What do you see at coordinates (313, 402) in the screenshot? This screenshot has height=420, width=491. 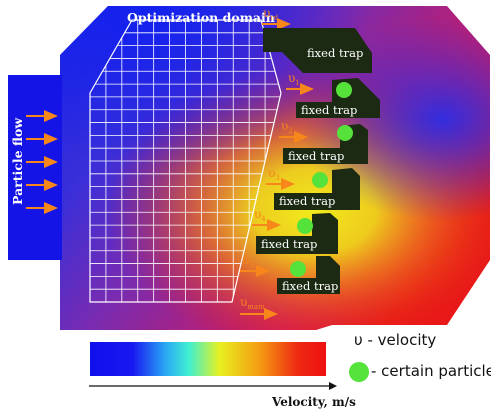 I see `colorbar-label: Velocity, m/s` at bounding box center [313, 402].